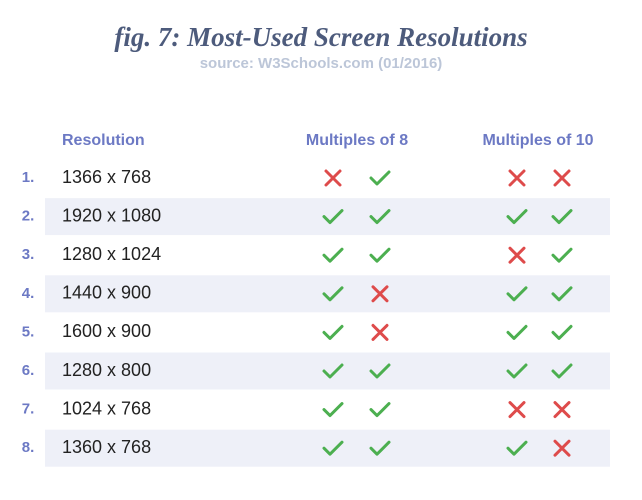 The image size is (642, 500). I want to click on rank: 3., so click(28, 254).